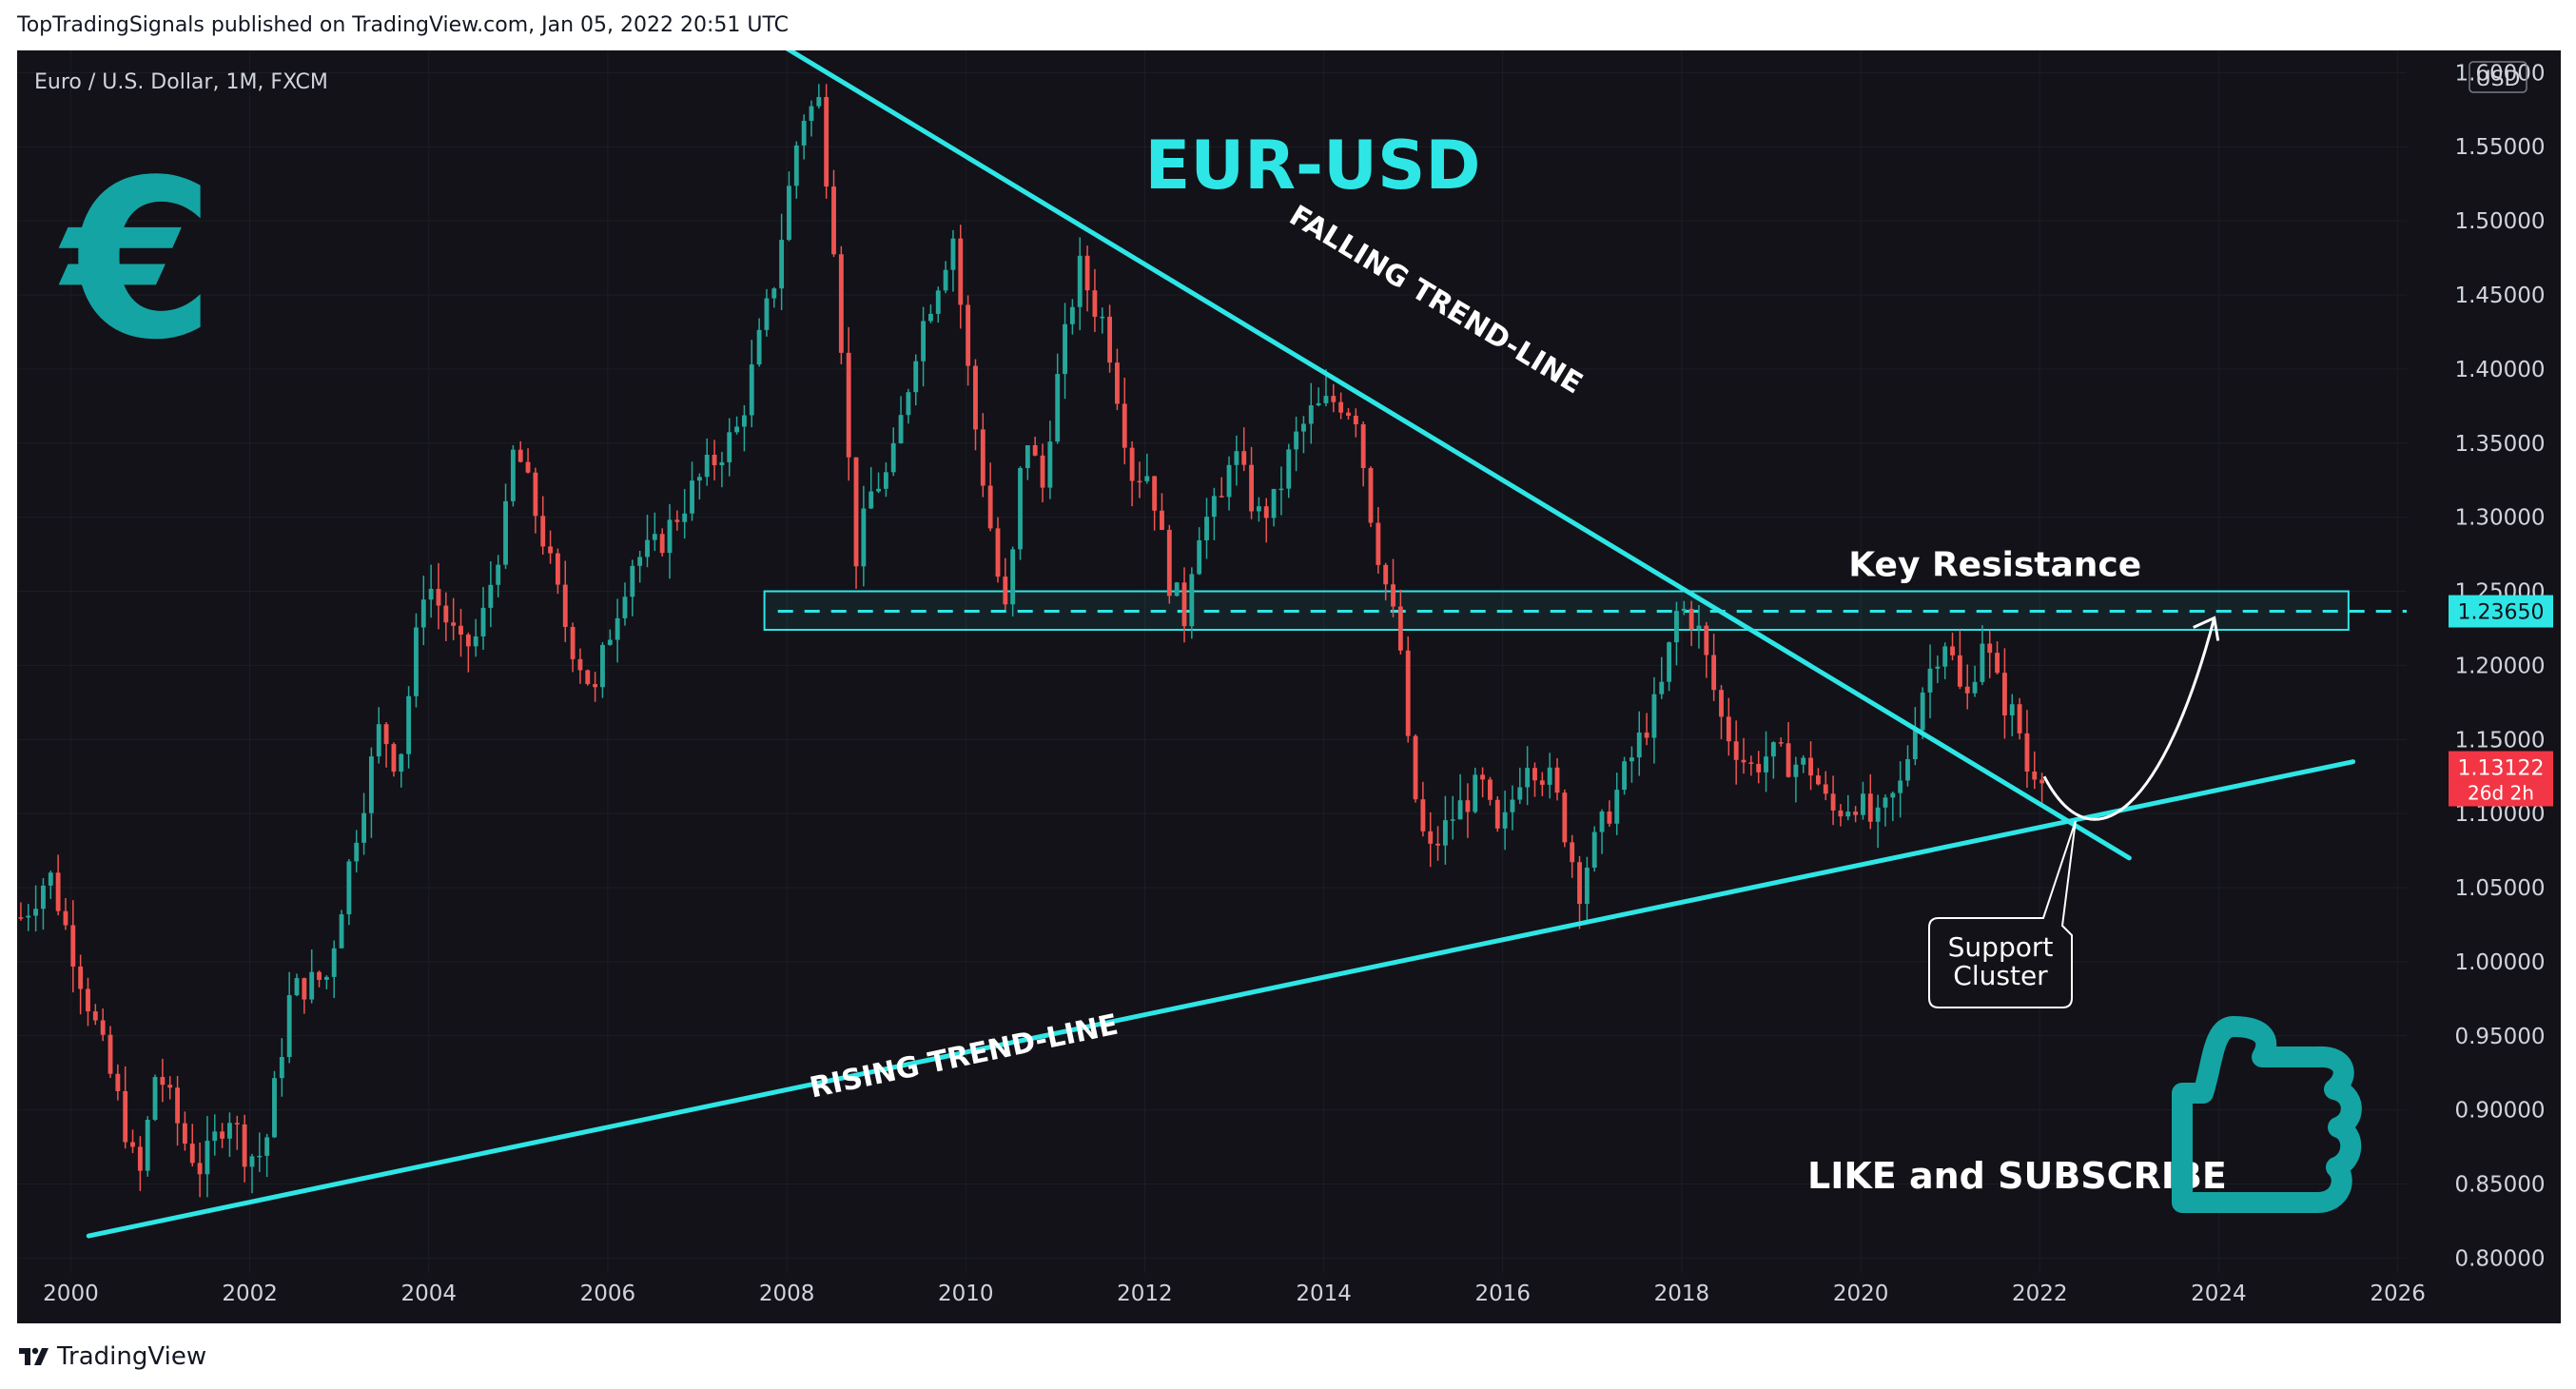 This screenshot has width=2576, height=1389. I want to click on tradingview-logo-icon, so click(34, 1356).